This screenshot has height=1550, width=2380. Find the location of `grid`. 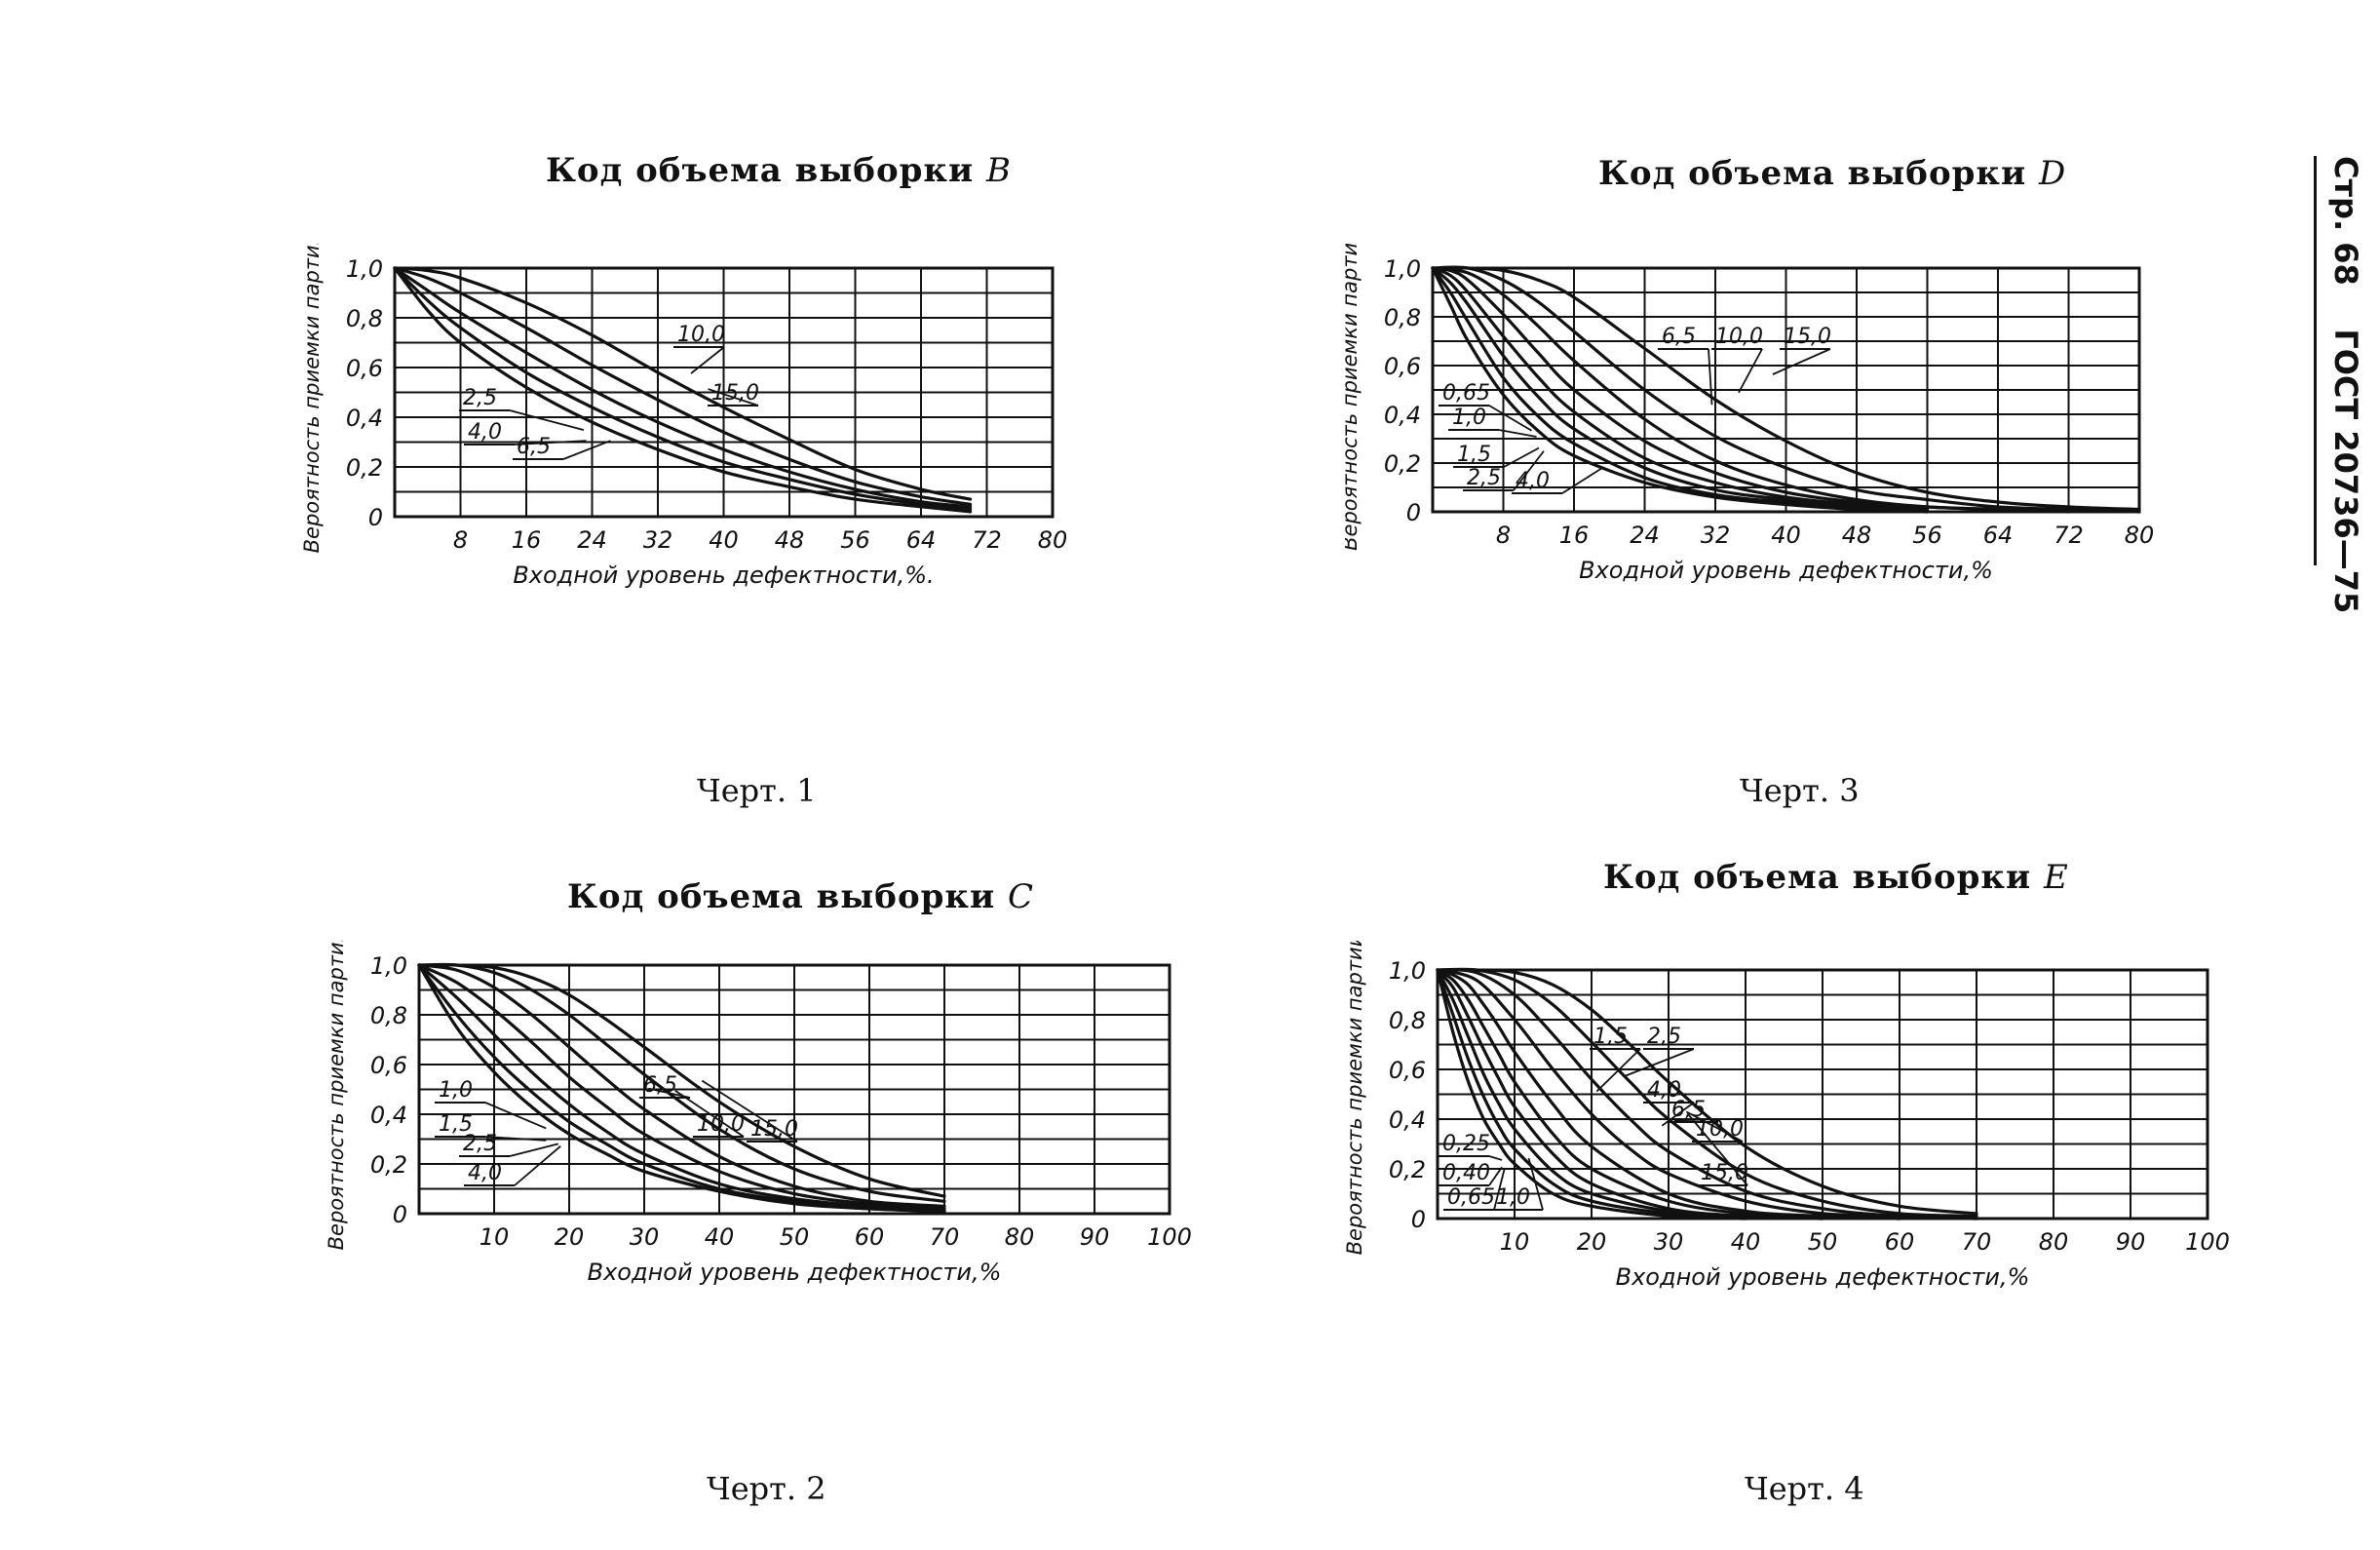

grid is located at coordinates (1822, 1094).